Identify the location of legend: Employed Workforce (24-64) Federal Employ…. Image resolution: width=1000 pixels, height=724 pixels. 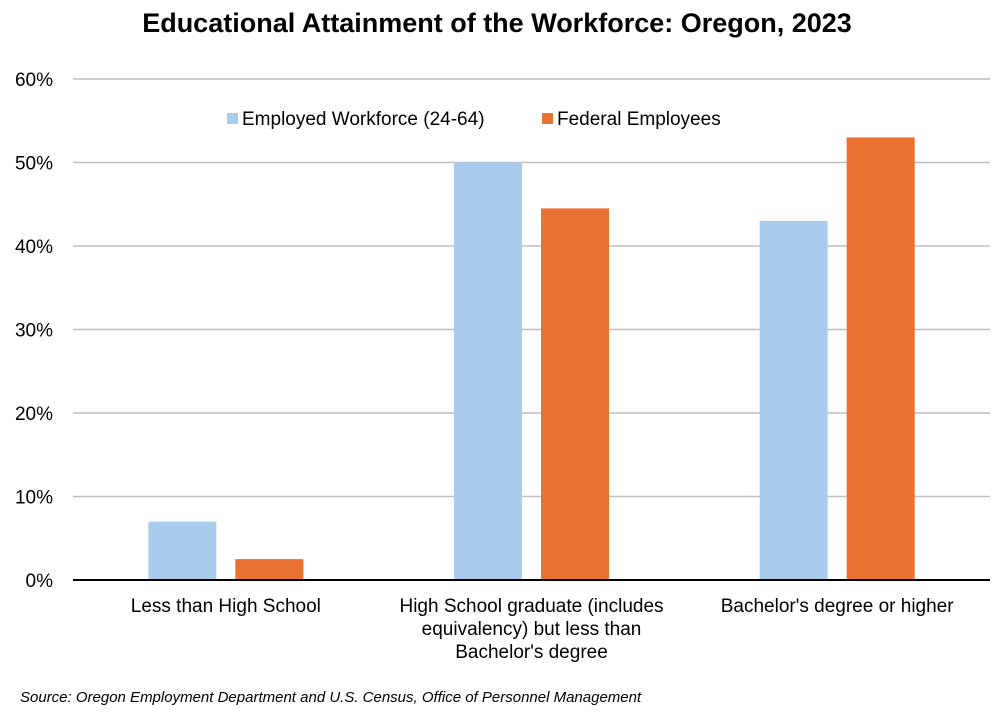
(474, 119).